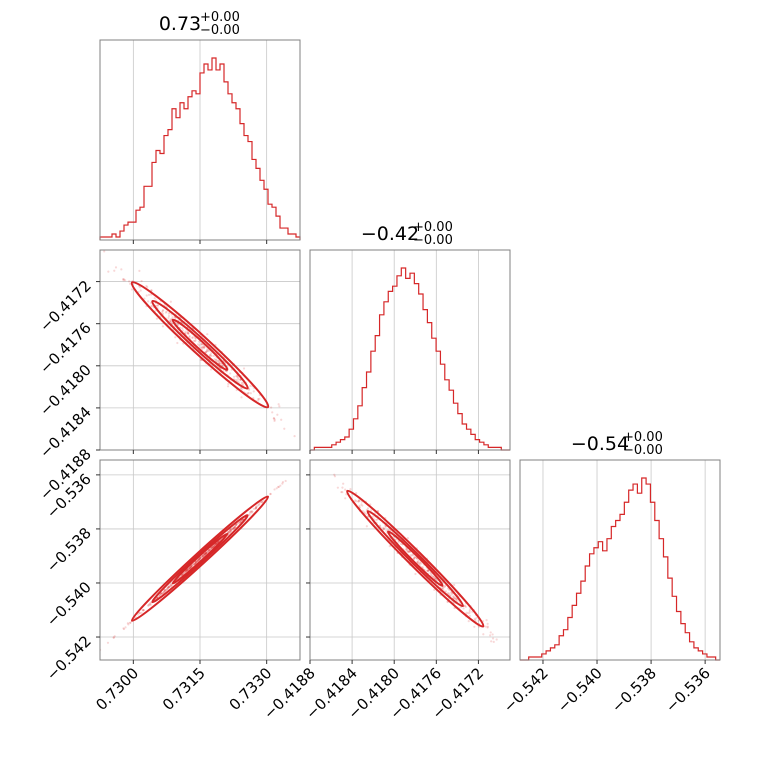  I want to click on hist-2-steps, so click(620, 569).